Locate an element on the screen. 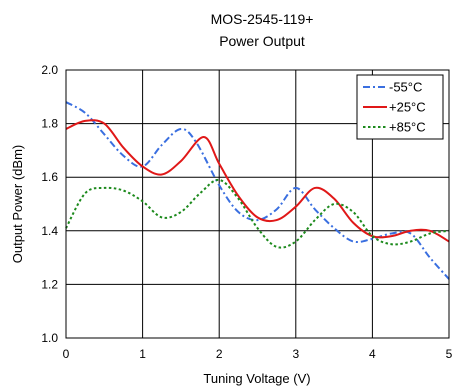  legend-label-plus25c: +25°C is located at coordinates (407, 107).